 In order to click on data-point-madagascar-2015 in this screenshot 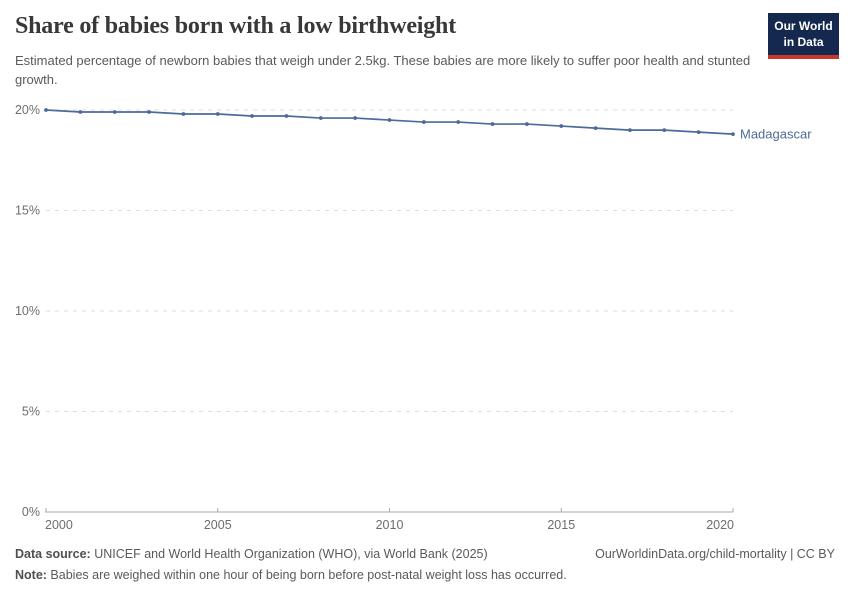, I will do `click(561, 126)`.